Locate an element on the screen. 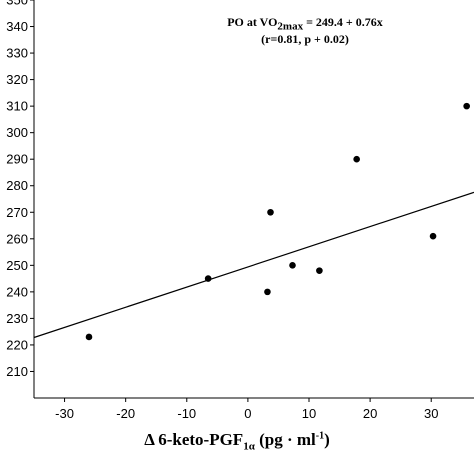 The image size is (474, 474). y-tick-label: 260 is located at coordinates (17, 238).